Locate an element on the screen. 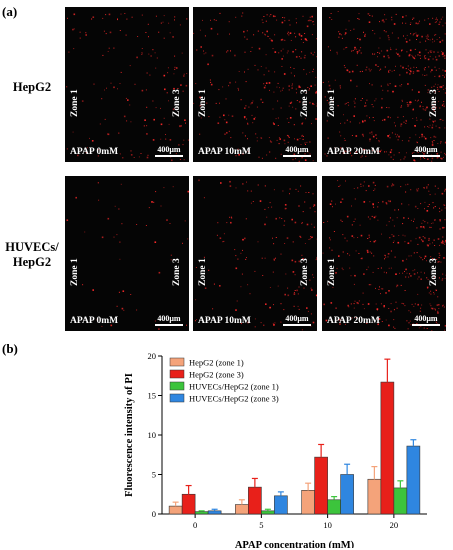 The image size is (453, 550). micrograph-huvecs-20mm: Zone 1 Zone 3 APAP 20mM 400μm is located at coordinates (384, 253).